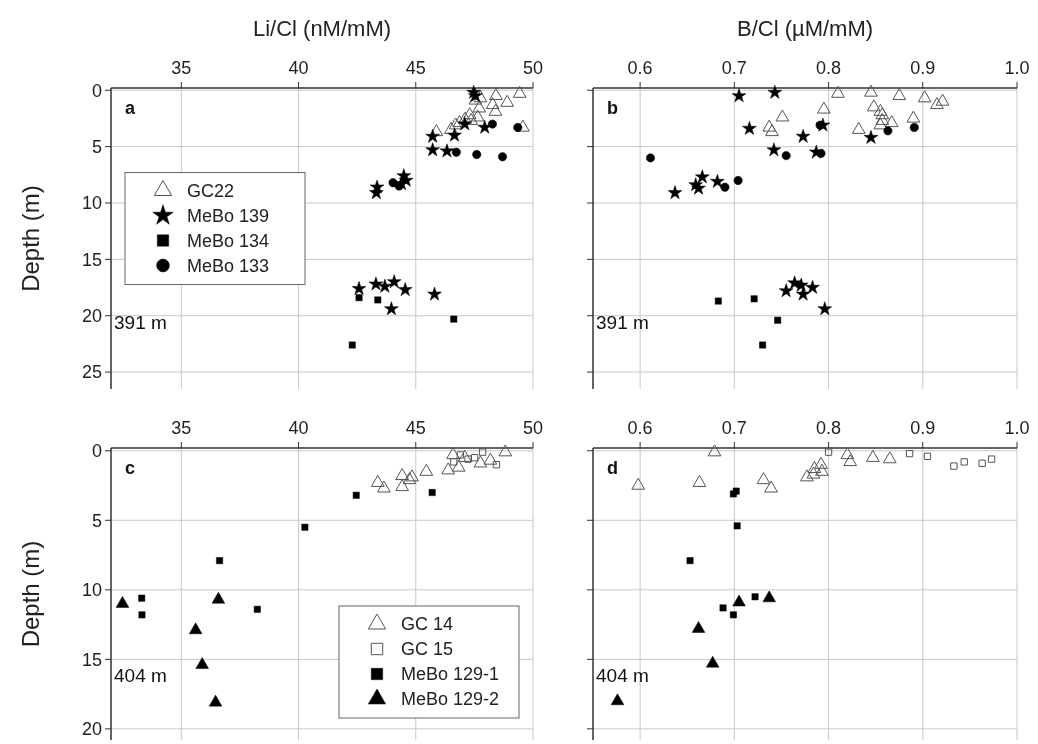 This screenshot has width=1038, height=744. Describe the element at coordinates (805, 28) in the screenshot. I see `x-axis-title: B/Cl (µM/mM)` at that location.